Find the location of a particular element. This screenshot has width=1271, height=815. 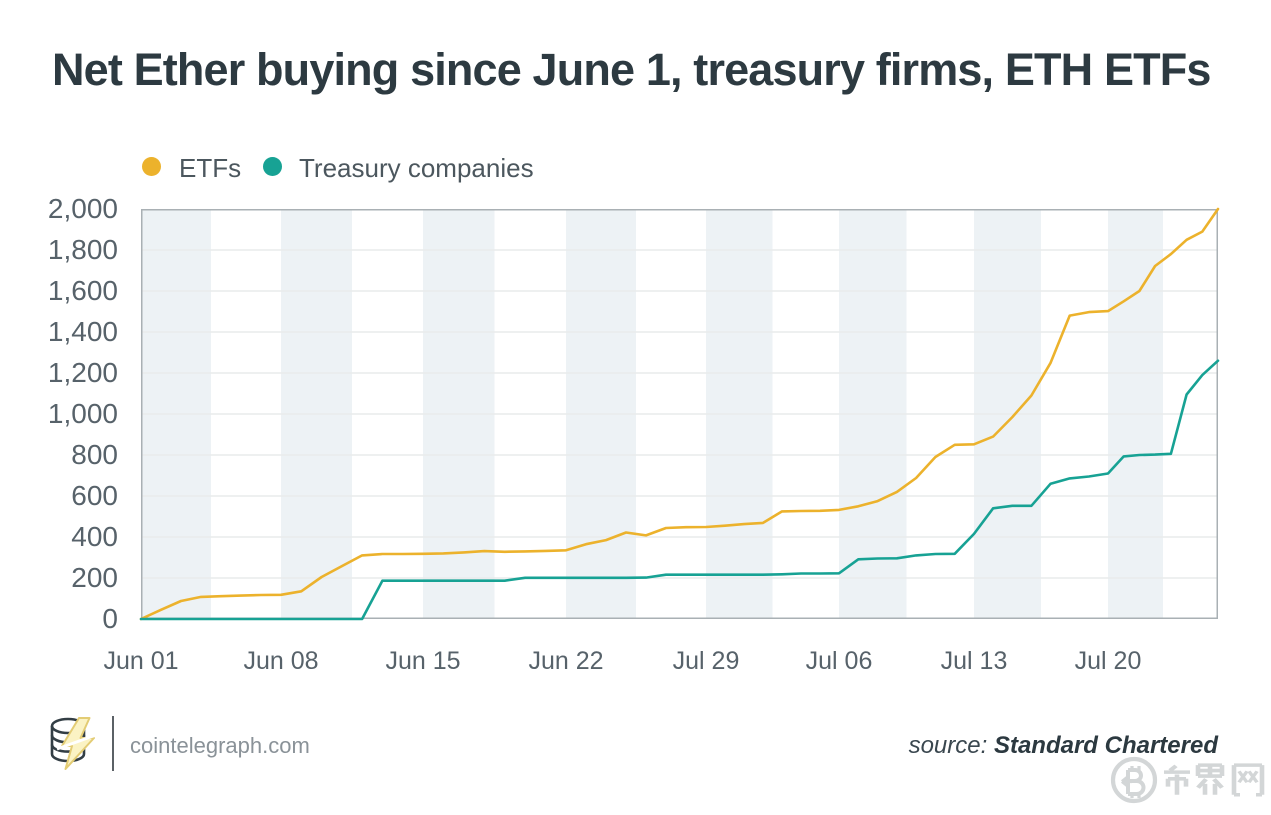

footer-site-text: cointelegraph.com is located at coordinates (220, 745).